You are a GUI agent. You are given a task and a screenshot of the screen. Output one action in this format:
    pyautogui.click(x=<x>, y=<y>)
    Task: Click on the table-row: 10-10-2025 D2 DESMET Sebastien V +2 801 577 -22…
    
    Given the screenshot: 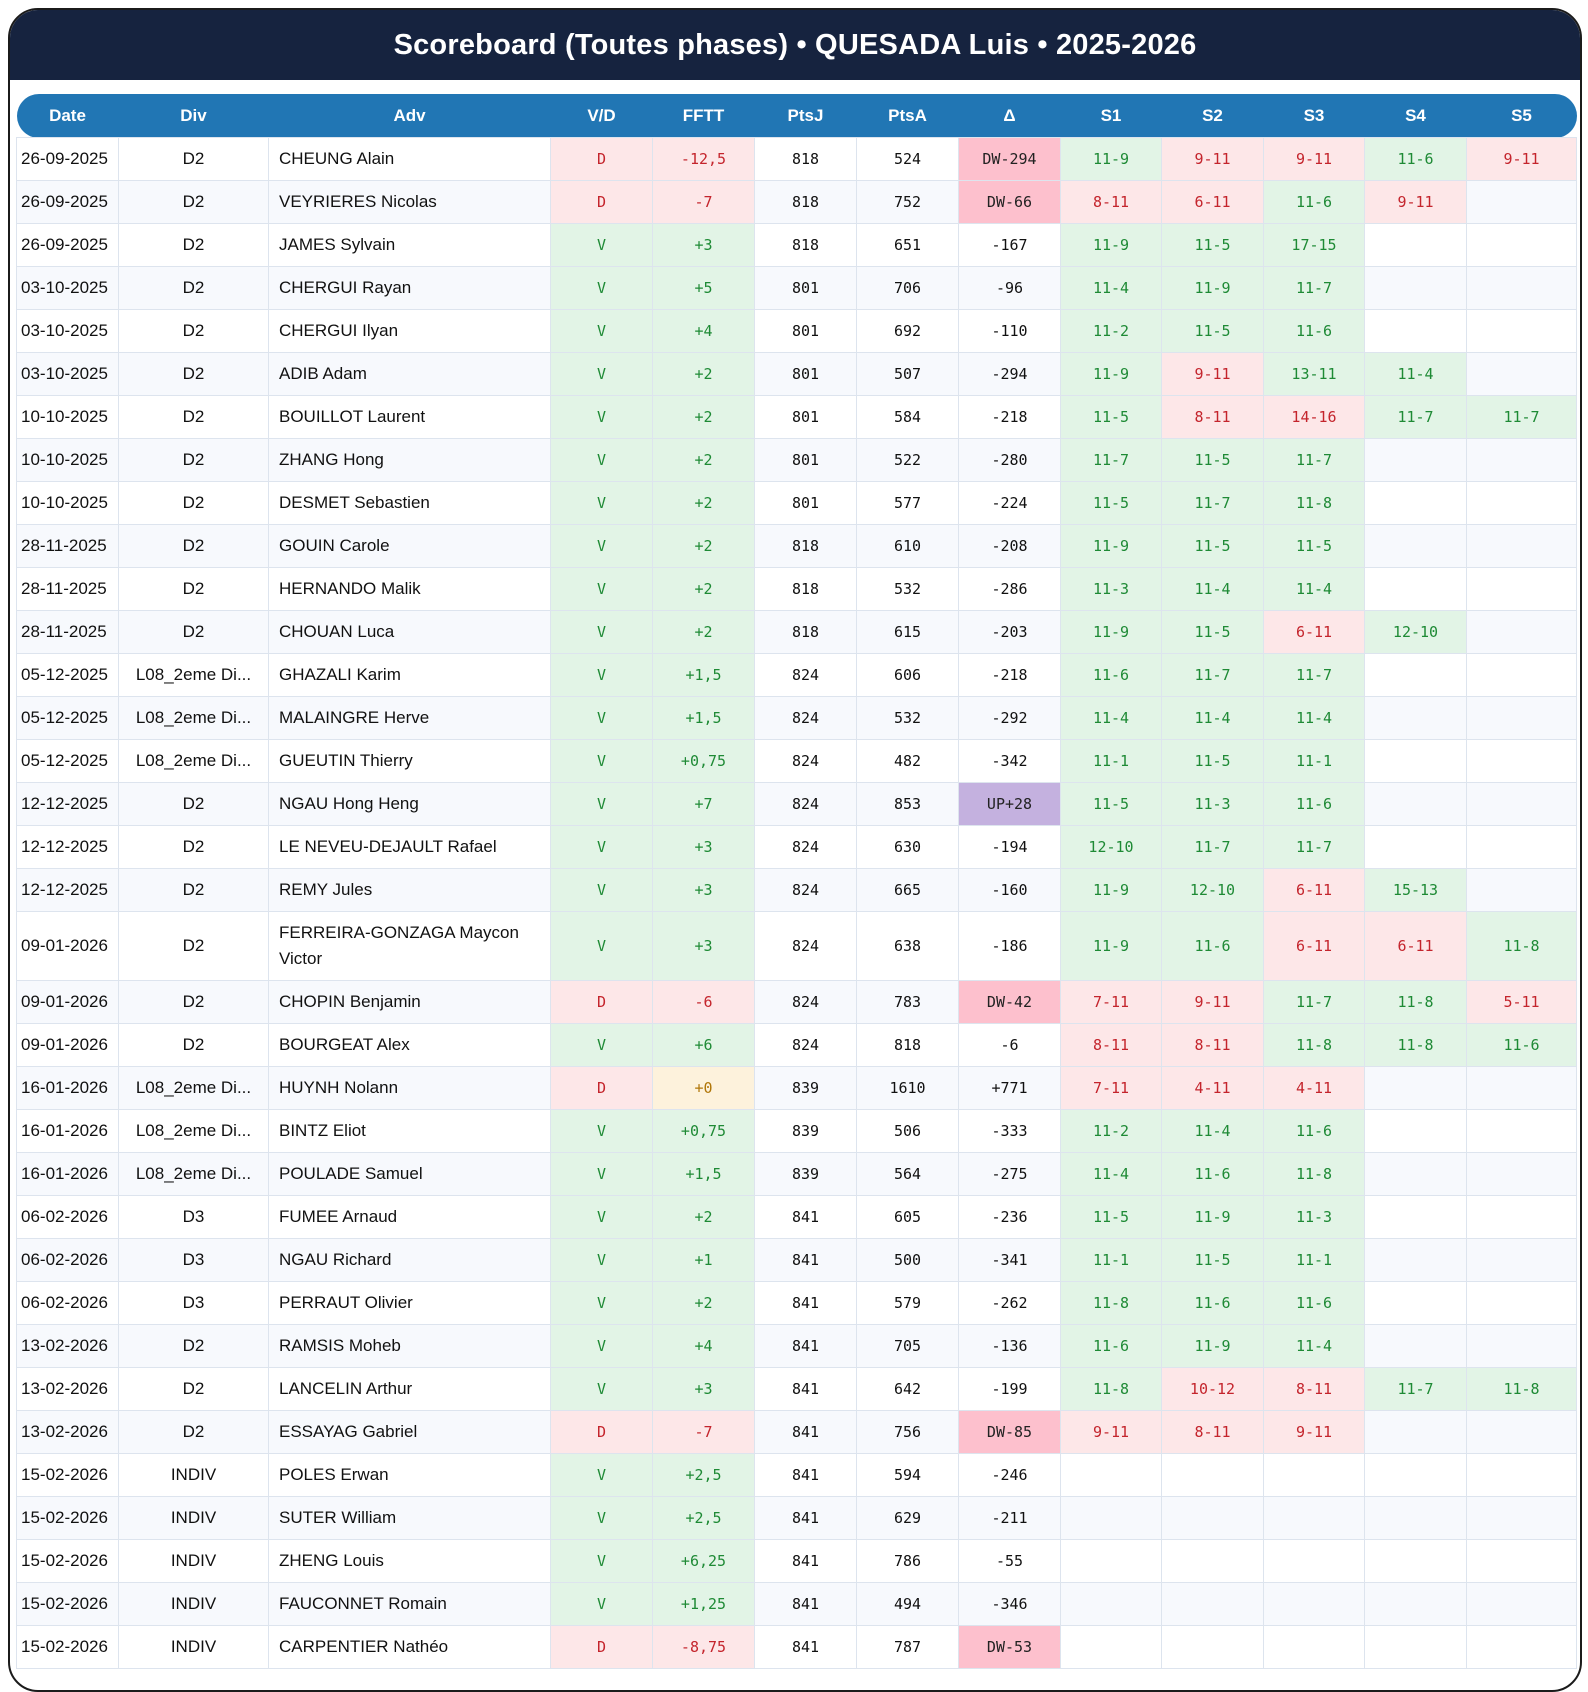 What is the action you would take?
    pyautogui.click(x=796, y=503)
    